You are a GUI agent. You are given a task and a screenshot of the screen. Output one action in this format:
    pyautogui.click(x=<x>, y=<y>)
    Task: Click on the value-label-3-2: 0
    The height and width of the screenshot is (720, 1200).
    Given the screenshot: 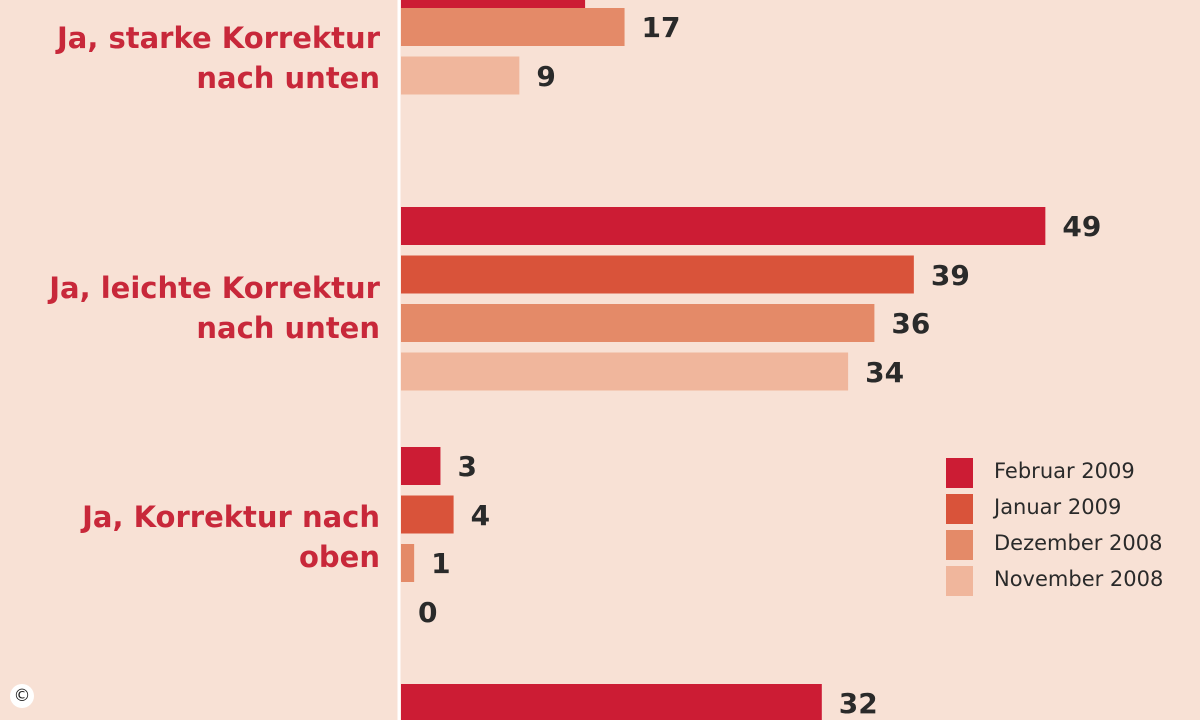 What is the action you would take?
    pyautogui.click(x=428, y=612)
    